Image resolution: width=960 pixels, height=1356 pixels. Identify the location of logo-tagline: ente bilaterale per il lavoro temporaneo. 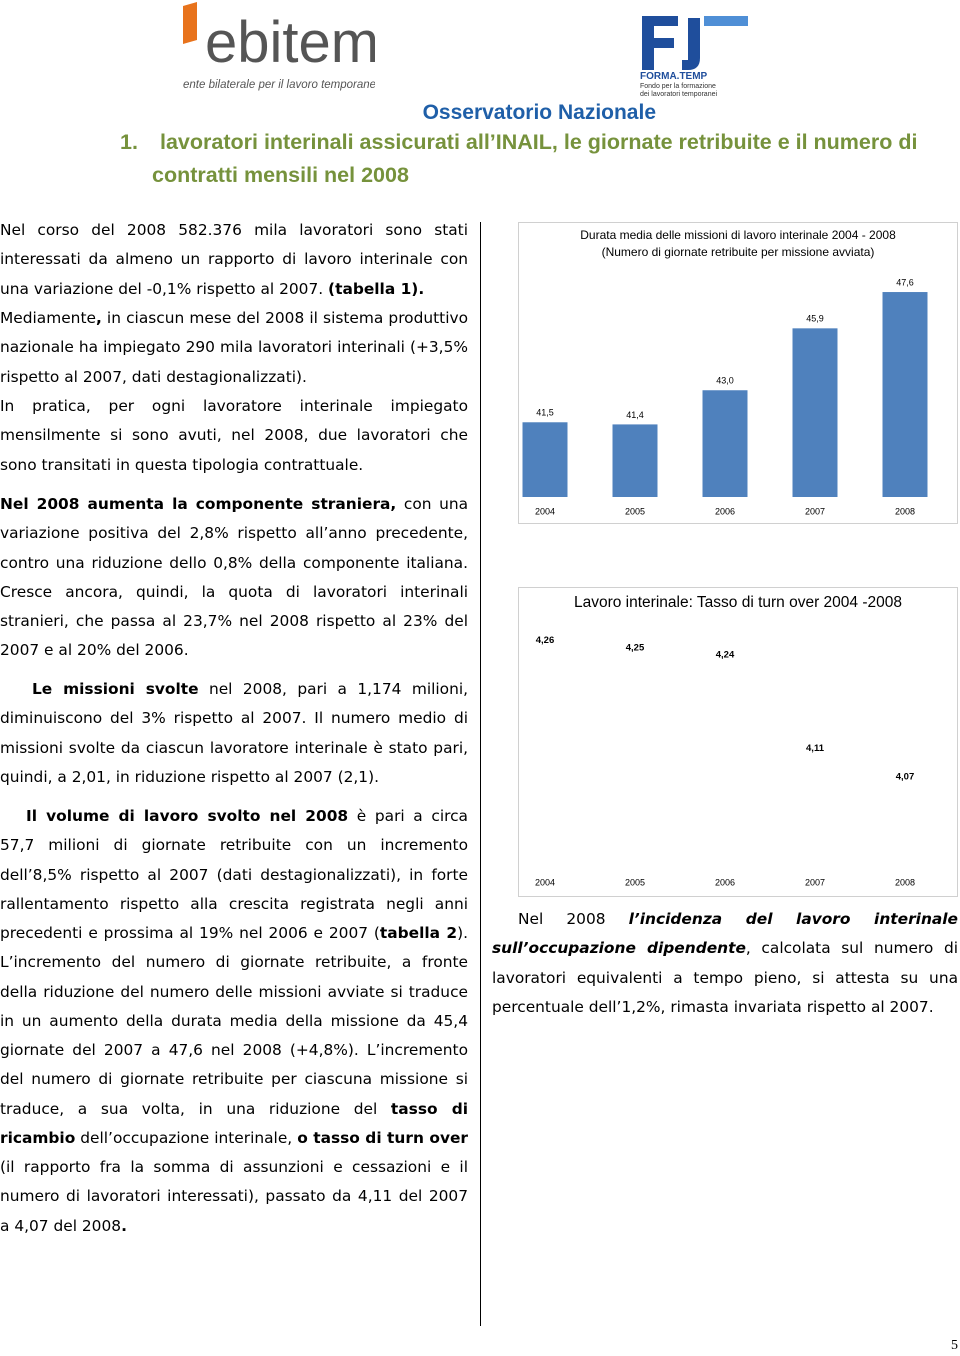
(279, 85).